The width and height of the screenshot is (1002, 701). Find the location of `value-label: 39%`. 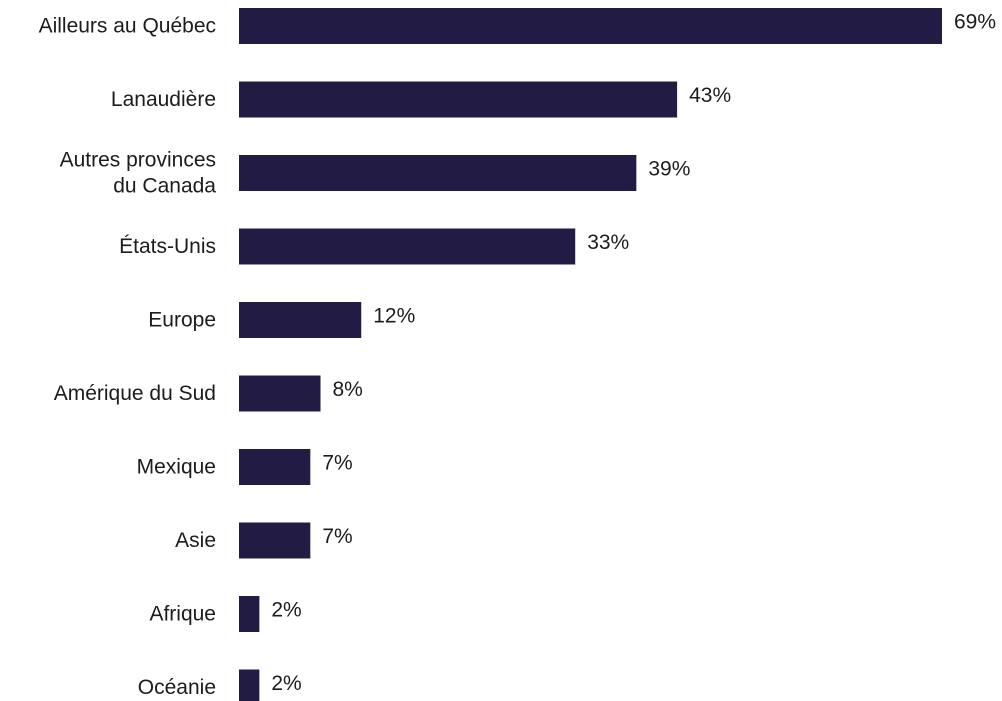

value-label: 39% is located at coordinates (669, 169).